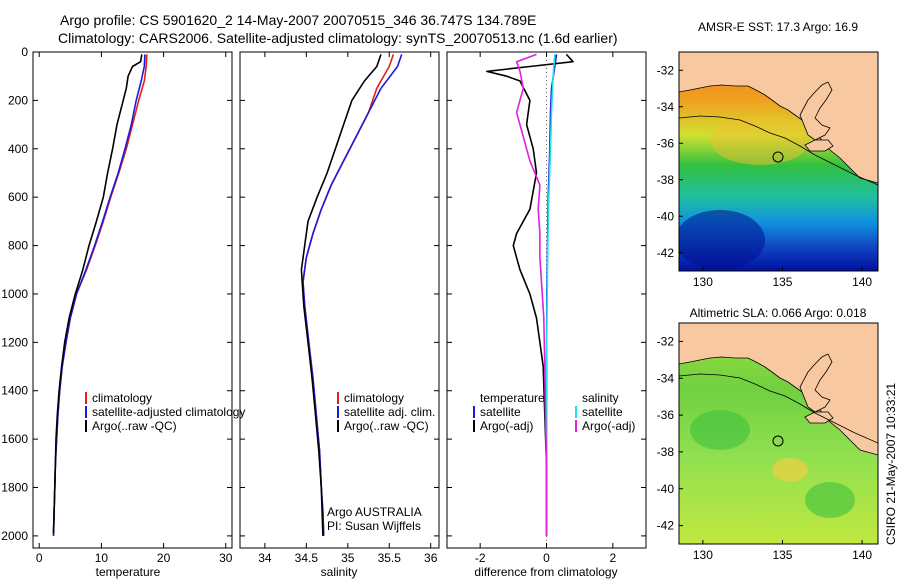 Image resolution: width=900 pixels, height=580 pixels. What do you see at coordinates (600, 398) in the screenshot?
I see `legend-header-salinity: salinity` at bounding box center [600, 398].